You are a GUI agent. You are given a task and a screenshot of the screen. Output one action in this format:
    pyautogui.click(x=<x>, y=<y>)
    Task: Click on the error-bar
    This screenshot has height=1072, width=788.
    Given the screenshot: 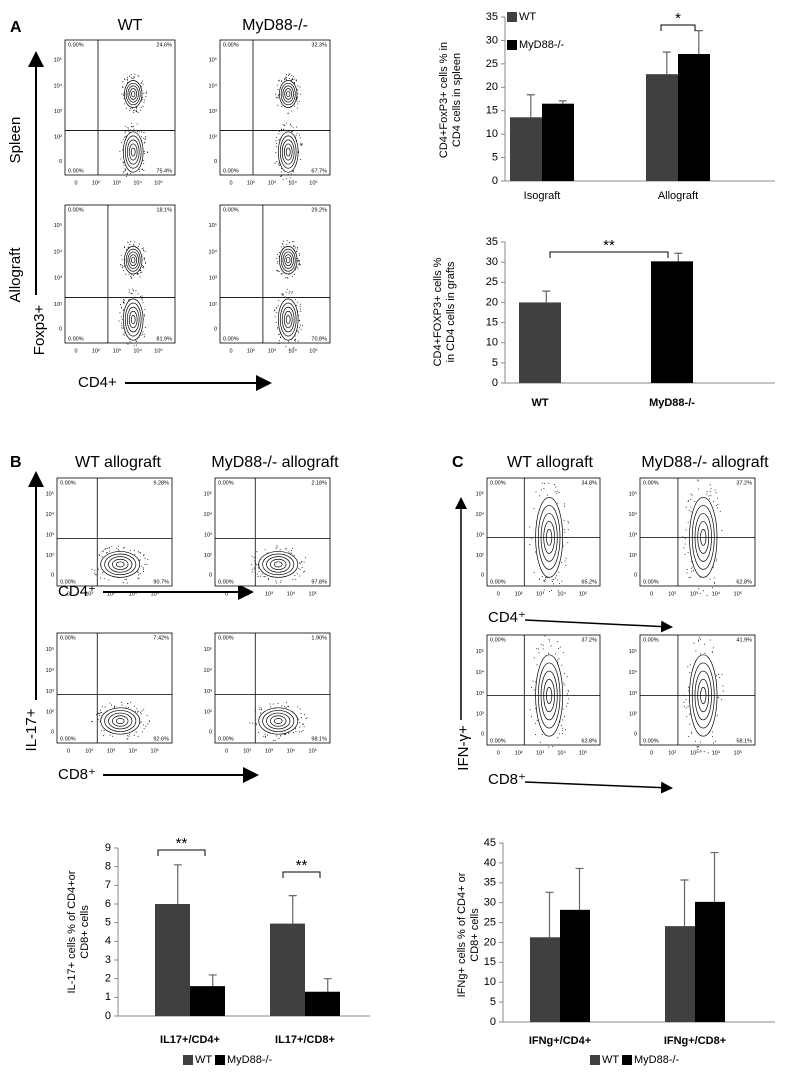 What is the action you would take?
    pyautogui.click(x=698, y=42)
    